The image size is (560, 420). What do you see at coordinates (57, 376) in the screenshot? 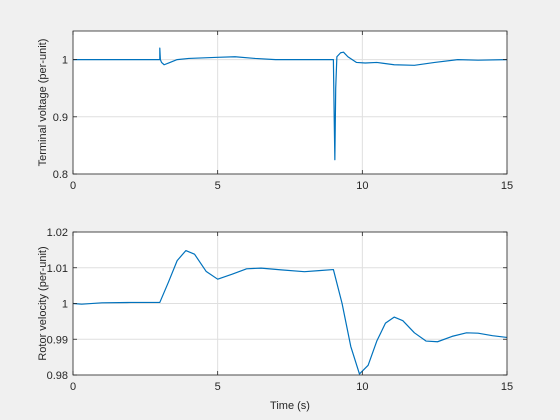
I see `y-tick-label: 0.98` at bounding box center [57, 376].